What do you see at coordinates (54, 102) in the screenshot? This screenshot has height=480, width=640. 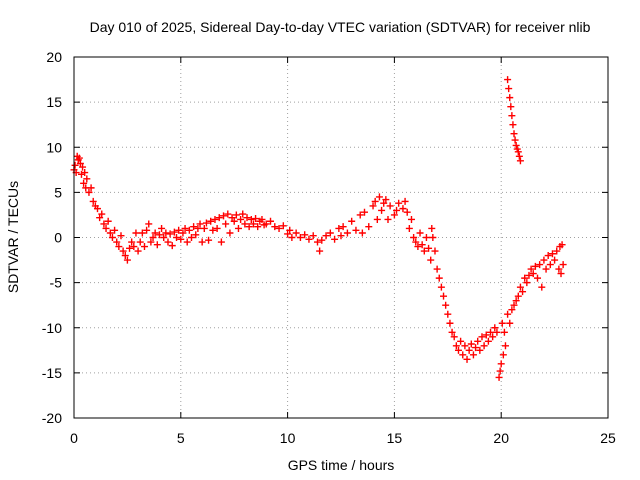 I see `y-tick-label: 15` at bounding box center [54, 102].